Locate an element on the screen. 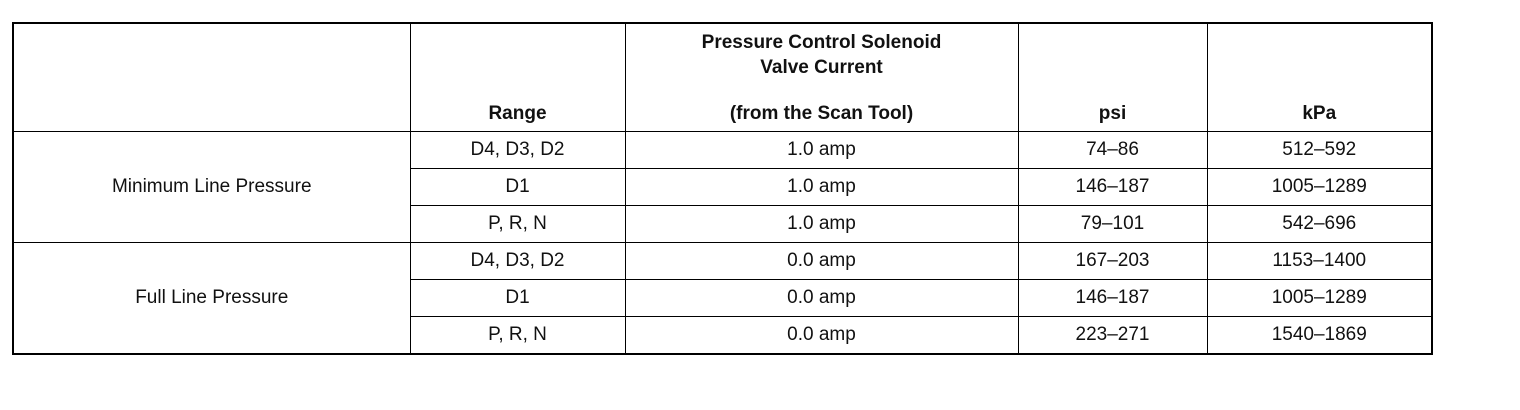  table-row: P, R, N 1.0 amp 79–101 542–696 is located at coordinates (723, 224).